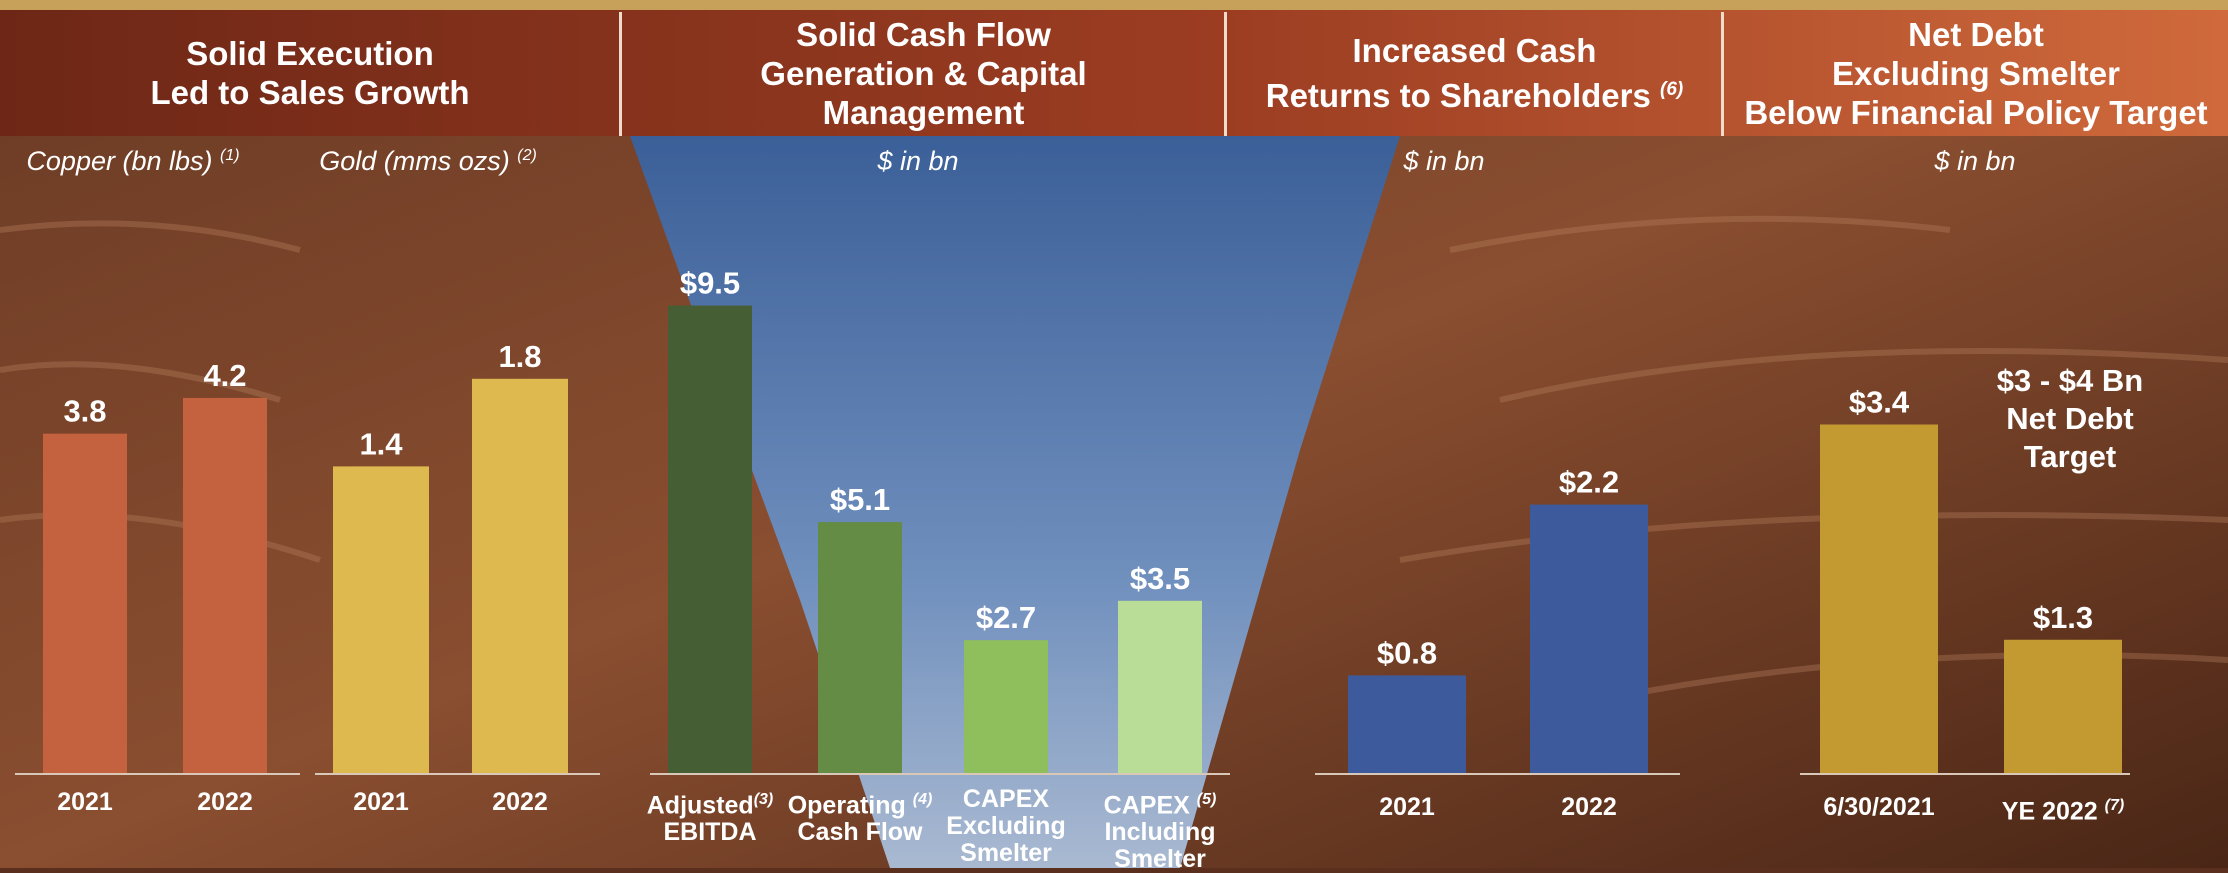 This screenshot has width=2228, height=873. What do you see at coordinates (918, 161) in the screenshot?
I see `unit-label-cashflow: $ in bn` at bounding box center [918, 161].